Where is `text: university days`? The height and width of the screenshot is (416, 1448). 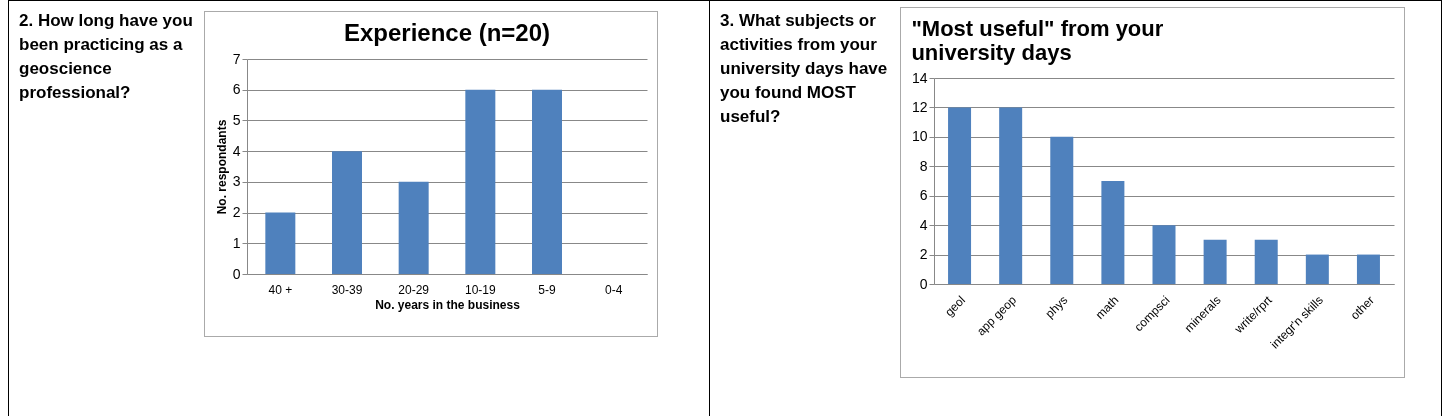 text: university days is located at coordinates (991, 52).